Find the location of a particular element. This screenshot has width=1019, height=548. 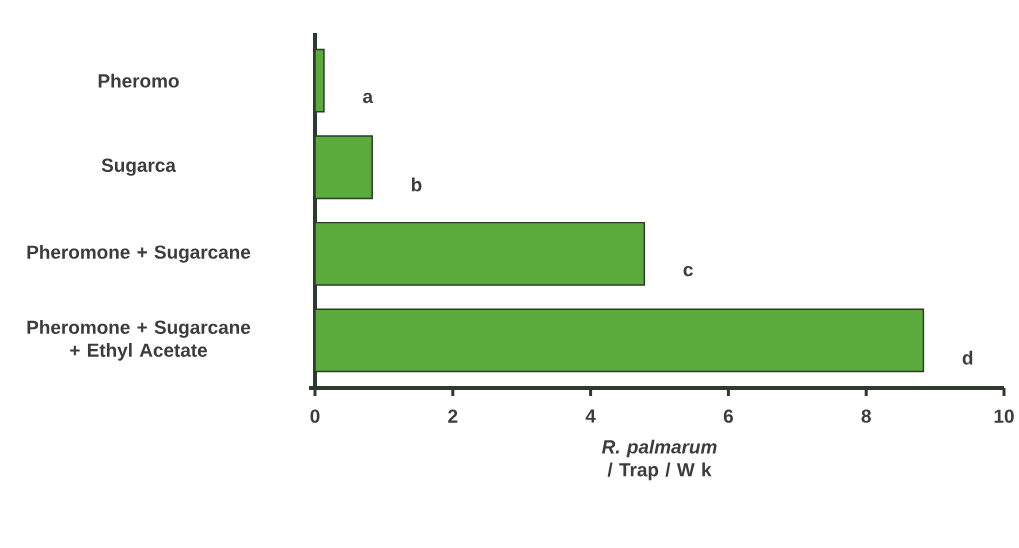

annotation: c is located at coordinates (688, 271).